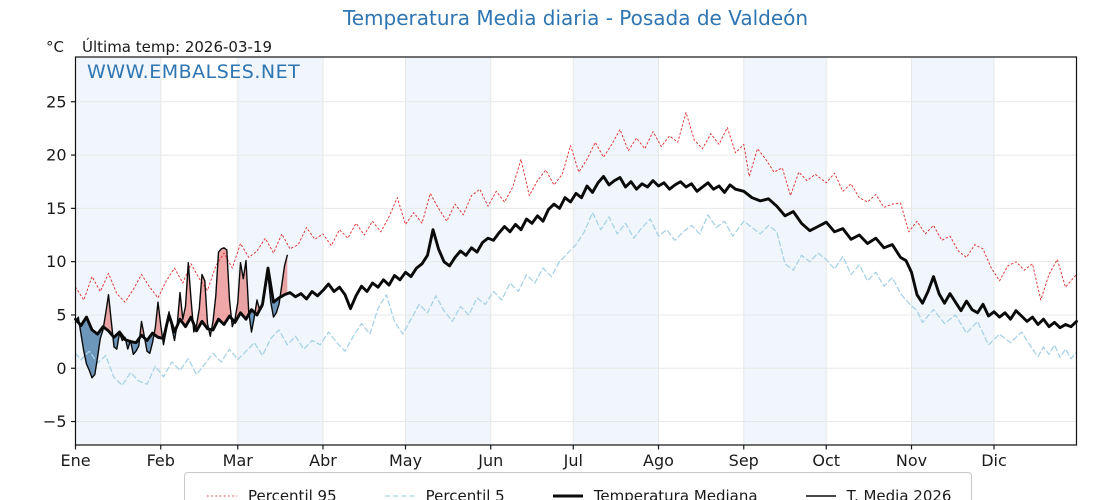 The width and height of the screenshot is (1120, 500). I want to click on x-tick-label: Mar, so click(238, 460).